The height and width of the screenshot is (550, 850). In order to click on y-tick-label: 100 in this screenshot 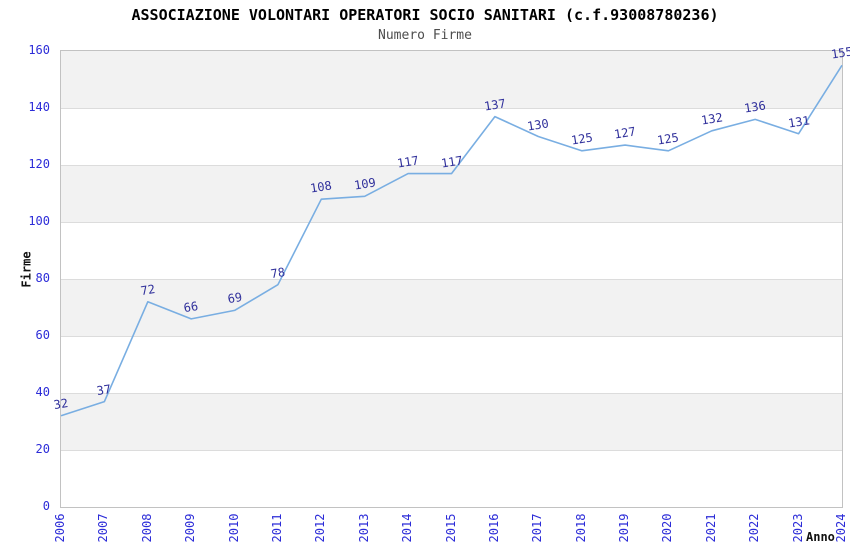, I will do `click(39, 221)`.